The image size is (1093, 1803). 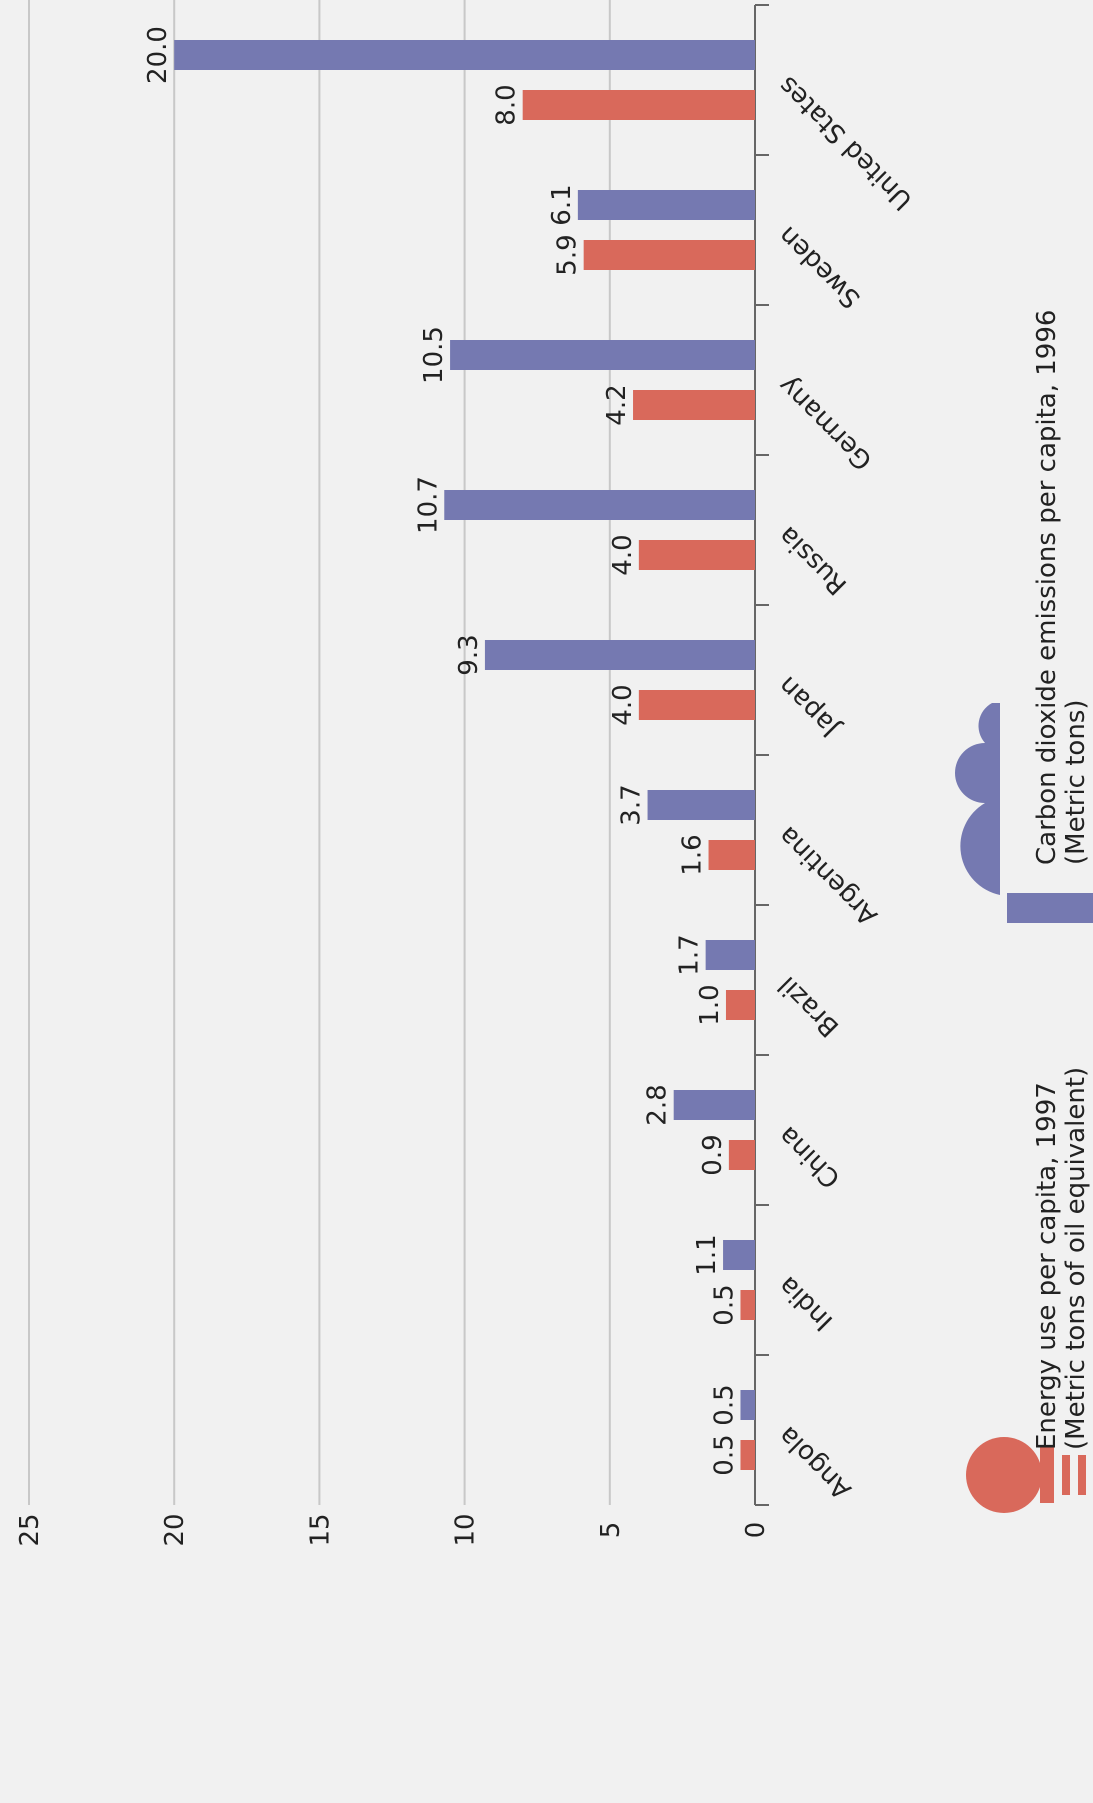 What do you see at coordinates (707, 1254) in the screenshot?
I see `value-label: 1.1` at bounding box center [707, 1254].